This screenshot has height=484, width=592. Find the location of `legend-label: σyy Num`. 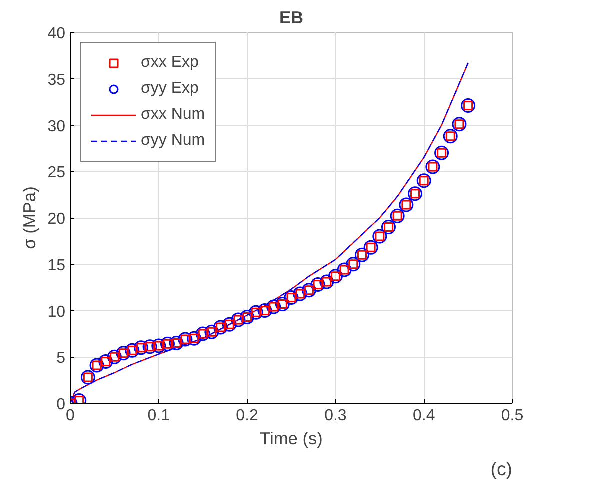

legend-label: σyy Num is located at coordinates (173, 141).